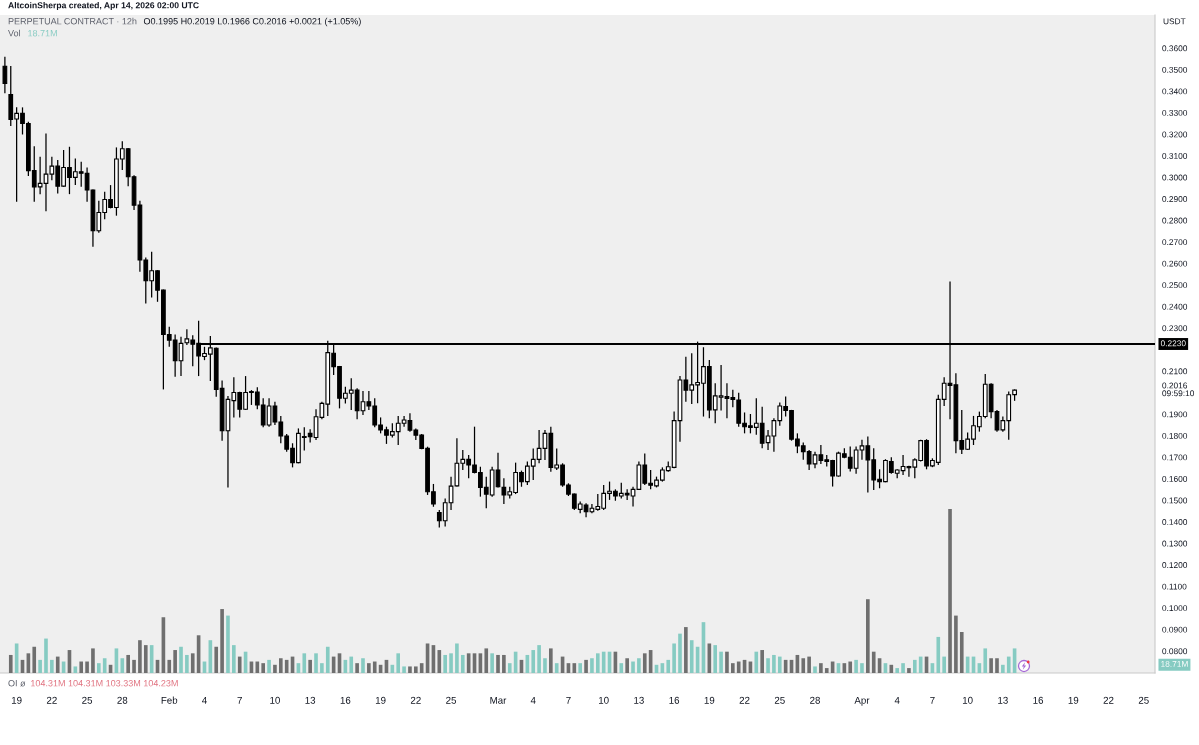 This screenshot has height=745, width=1199. Describe the element at coordinates (1175, 220) in the screenshot. I see `y-tick-label: 0.2800` at that location.